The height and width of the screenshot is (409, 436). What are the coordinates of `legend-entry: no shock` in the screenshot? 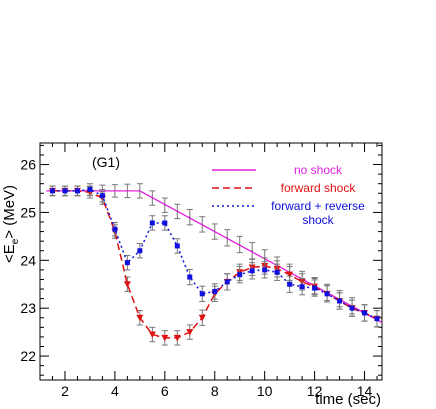 It's located at (277, 170).